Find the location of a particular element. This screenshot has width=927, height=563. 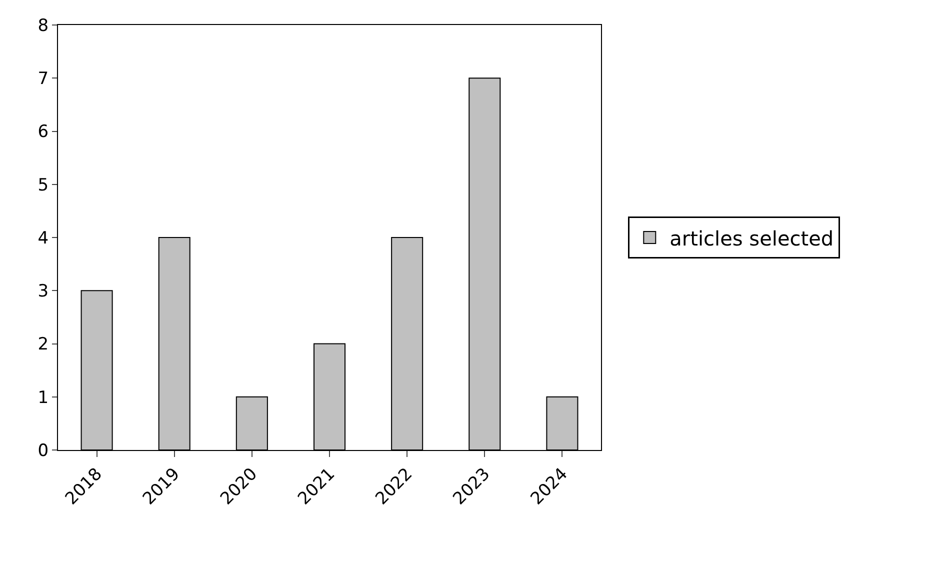

y-tick-label: 7 is located at coordinates (43, 79).